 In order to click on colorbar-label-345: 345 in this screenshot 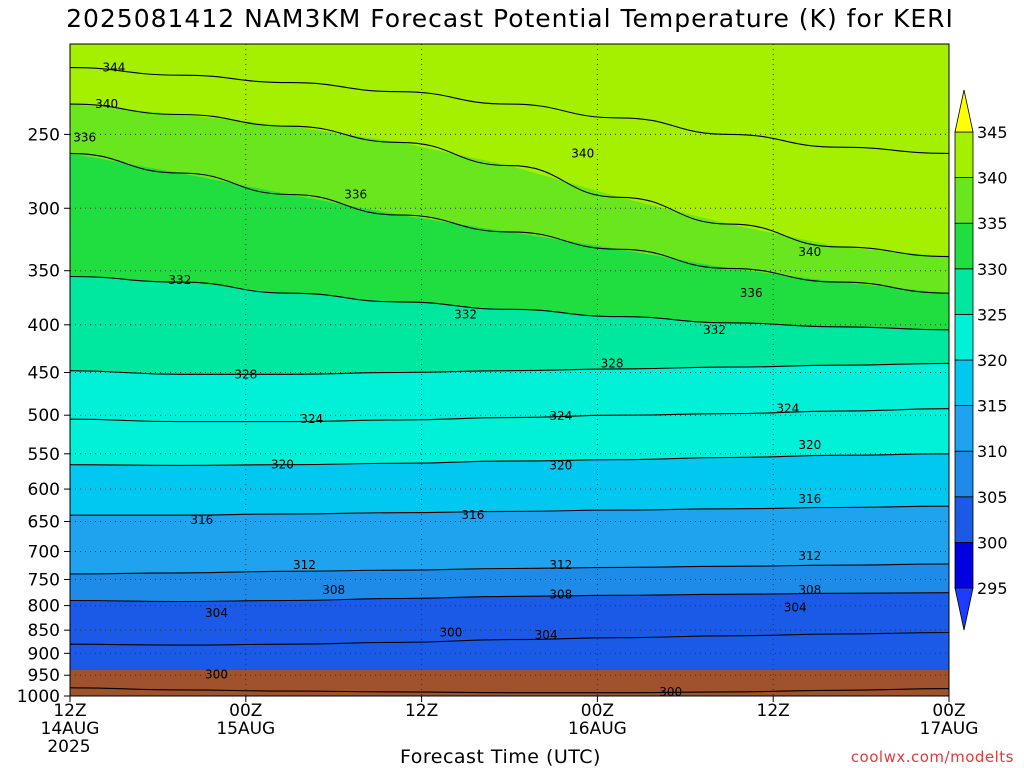, I will do `click(992, 132)`.